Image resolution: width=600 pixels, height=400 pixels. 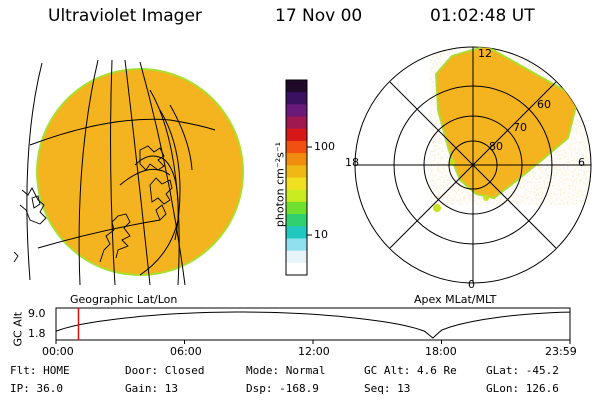 What do you see at coordinates (522, 370) in the screenshot?
I see `status-glat: GLat: -45.2` at bounding box center [522, 370].